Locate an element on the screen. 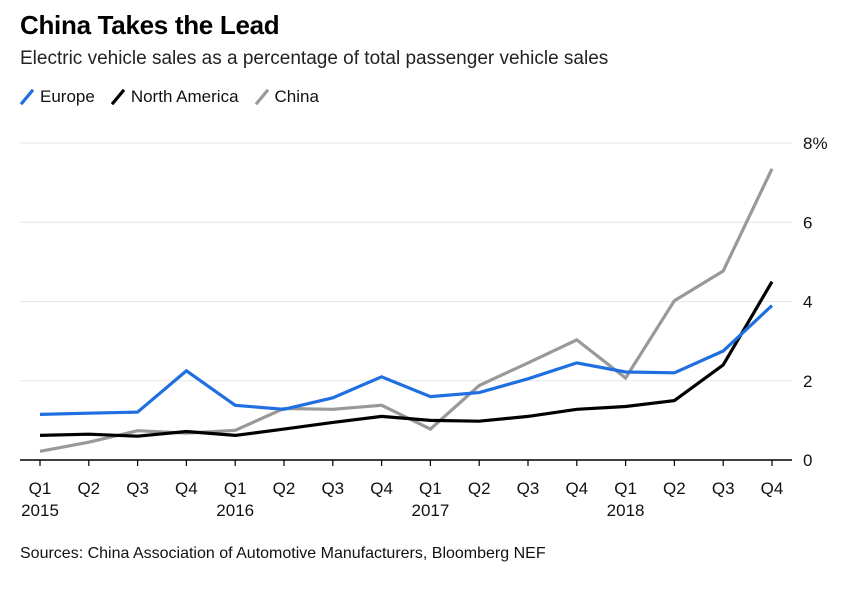 This screenshot has height=590, width=850. legend-label-north-america: North America is located at coordinates (184, 96).